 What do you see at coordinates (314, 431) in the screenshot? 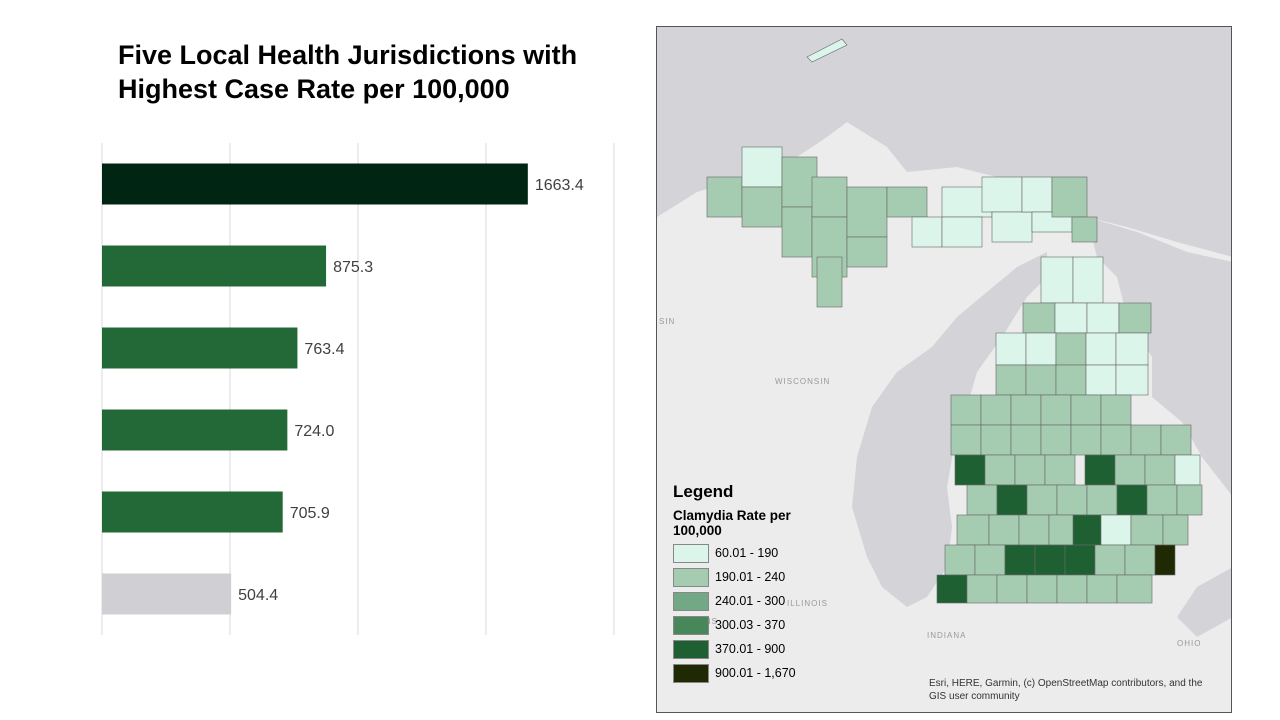
I see `bar-value-label: 724.0` at bounding box center [314, 431].